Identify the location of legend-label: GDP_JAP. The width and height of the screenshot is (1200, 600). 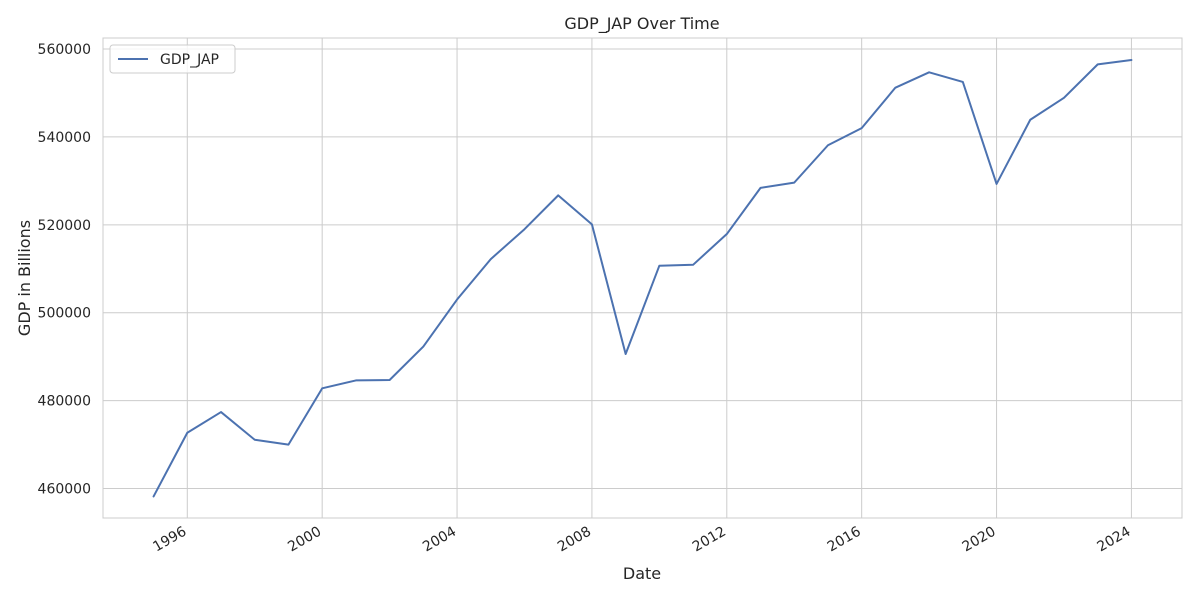
(189, 60).